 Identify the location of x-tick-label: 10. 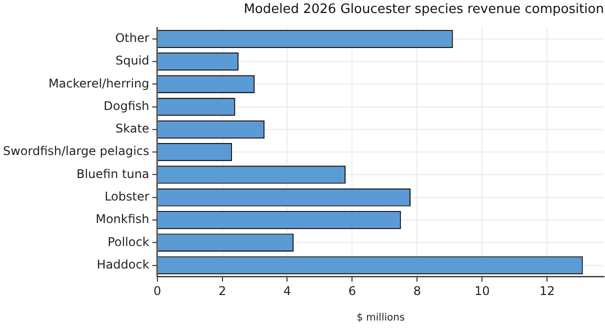
(482, 291).